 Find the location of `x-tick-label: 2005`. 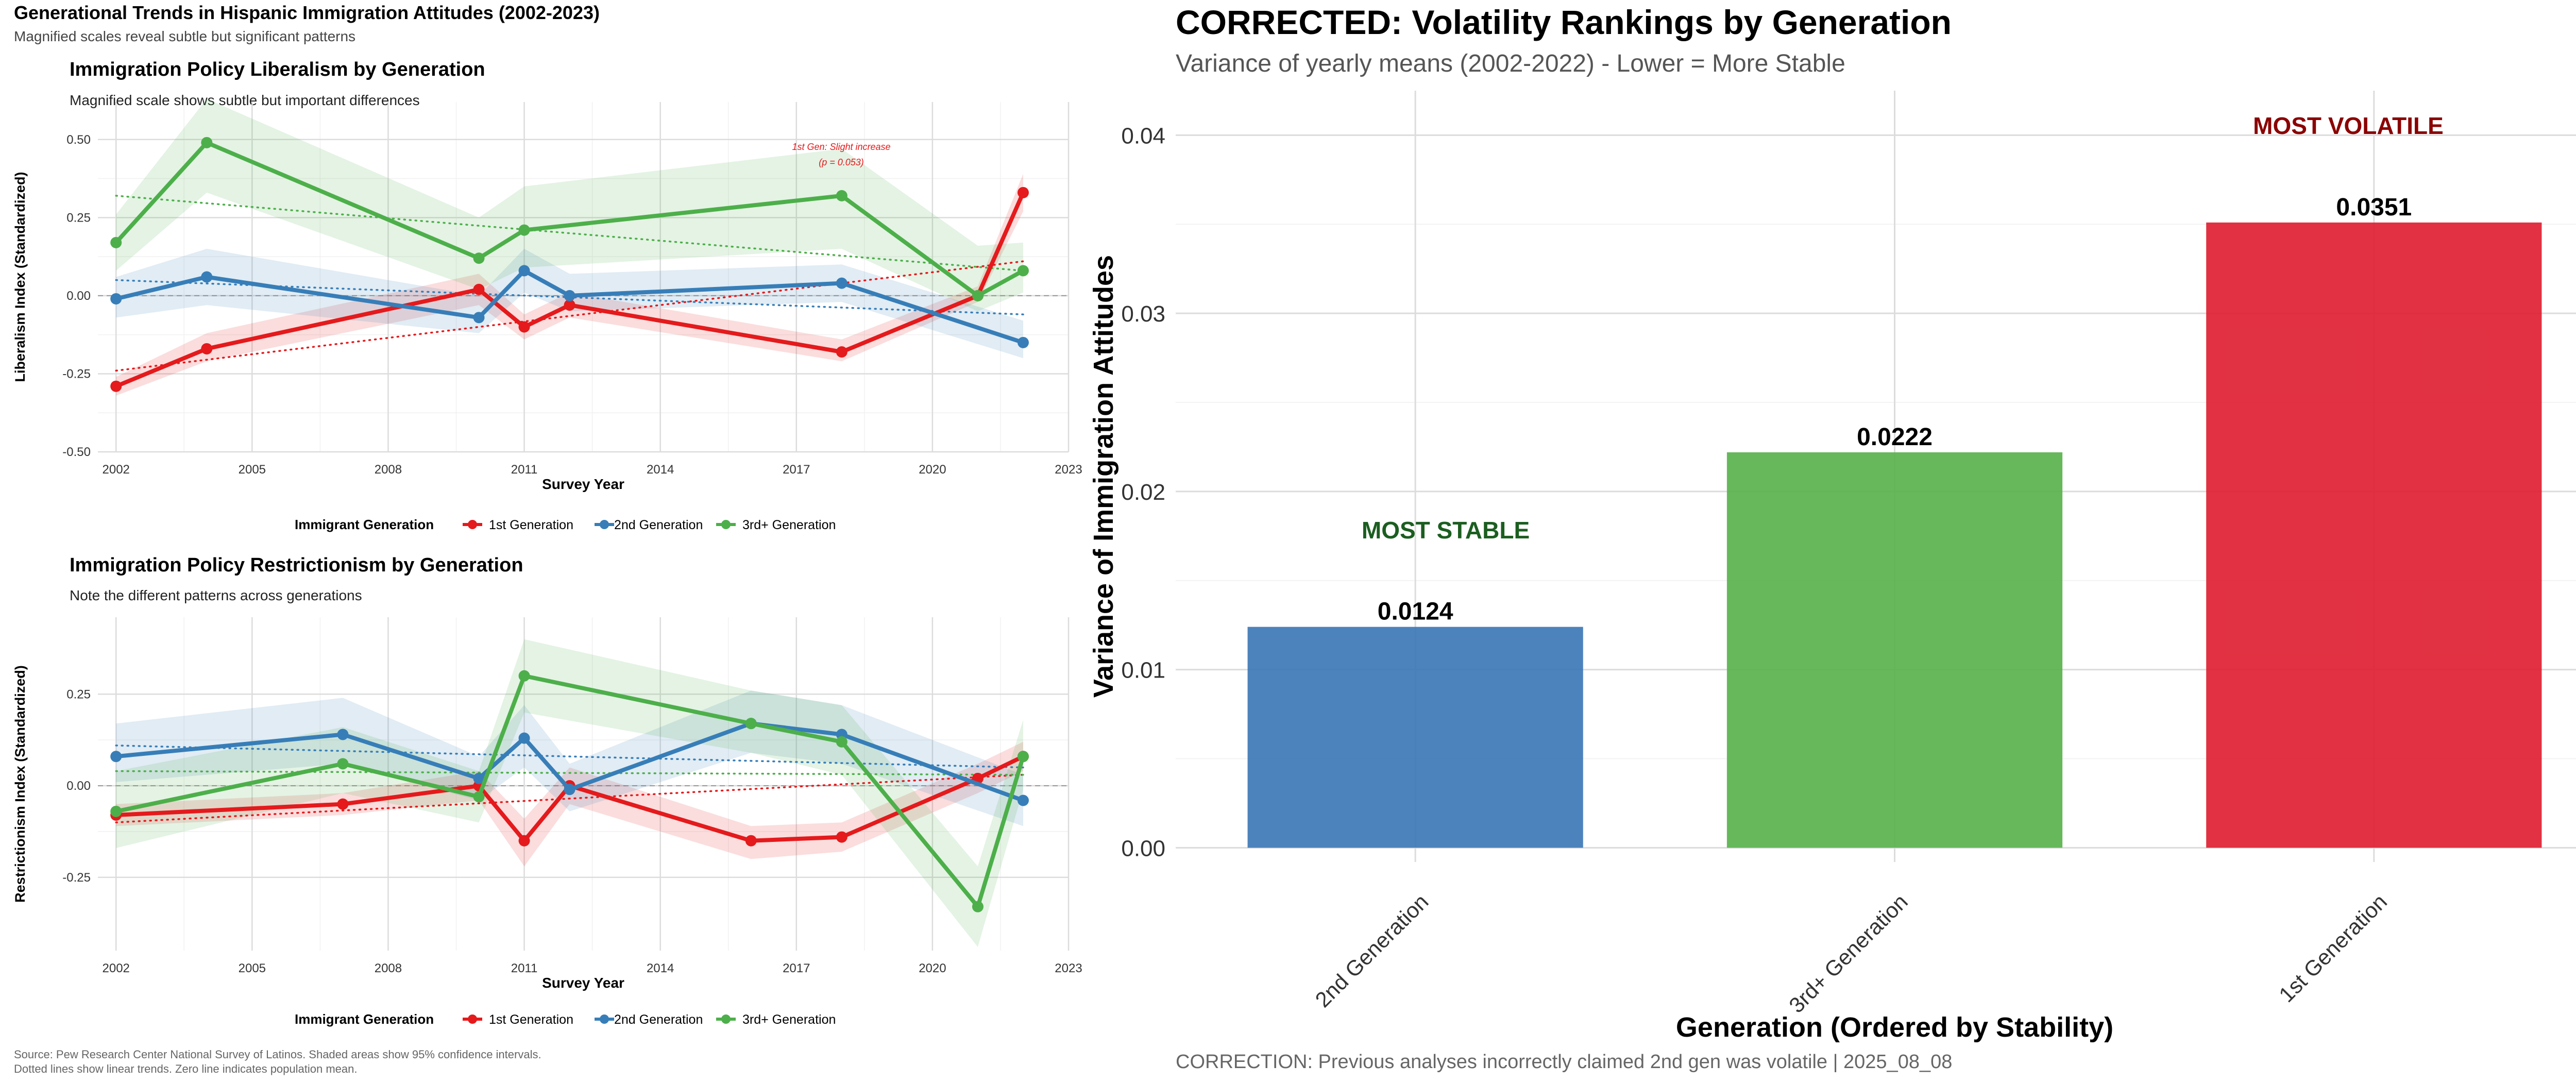

x-tick-label: 2005 is located at coordinates (252, 968).